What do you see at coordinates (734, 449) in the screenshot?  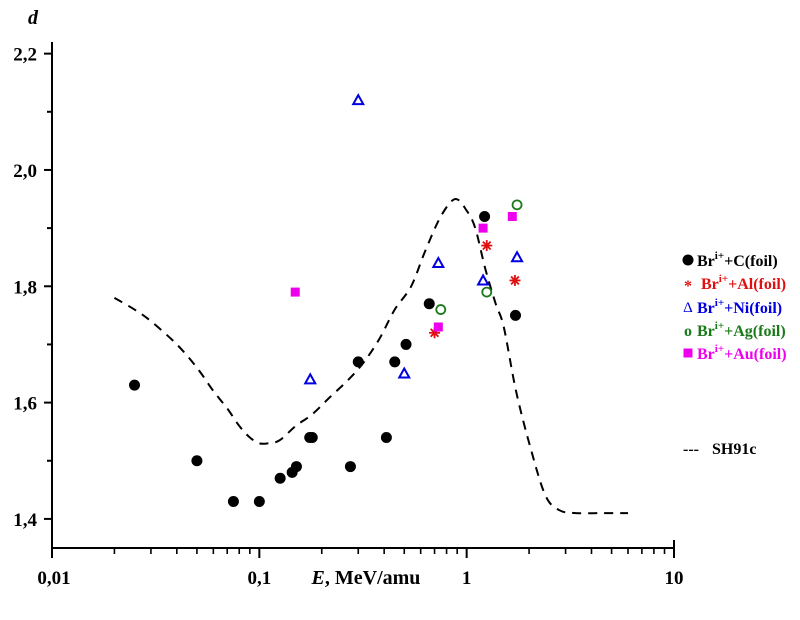 I see `legend-label: SH91c` at bounding box center [734, 449].